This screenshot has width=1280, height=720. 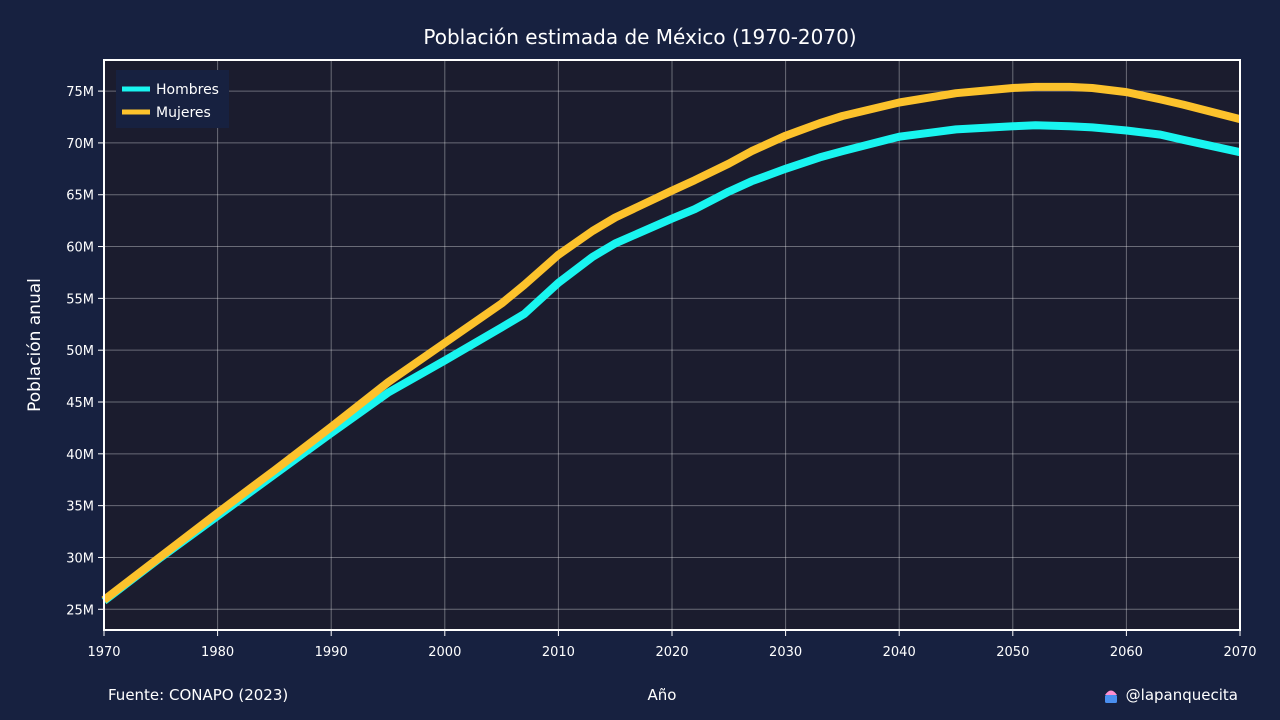 I want to click on legend-box, so click(x=172, y=99).